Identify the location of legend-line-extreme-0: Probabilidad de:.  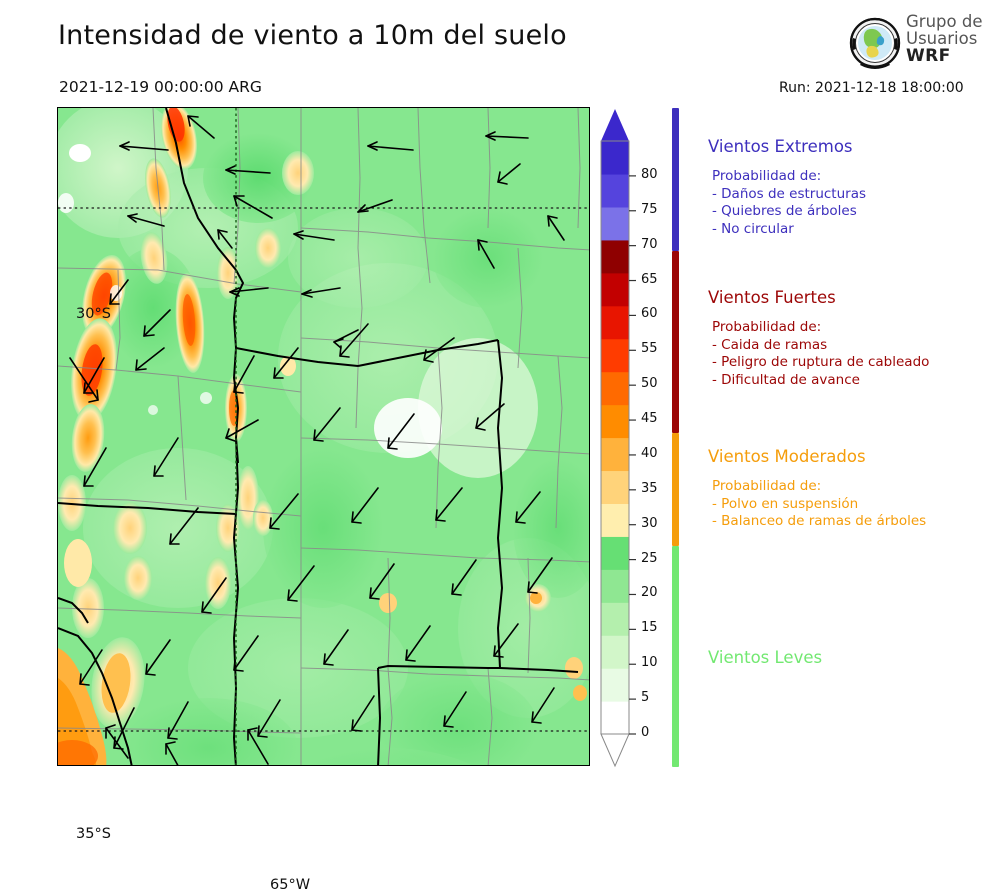
(767, 176).